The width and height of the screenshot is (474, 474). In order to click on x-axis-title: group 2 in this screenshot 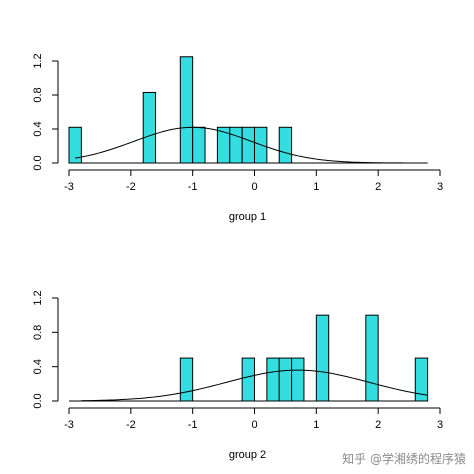, I will do `click(247, 455)`.